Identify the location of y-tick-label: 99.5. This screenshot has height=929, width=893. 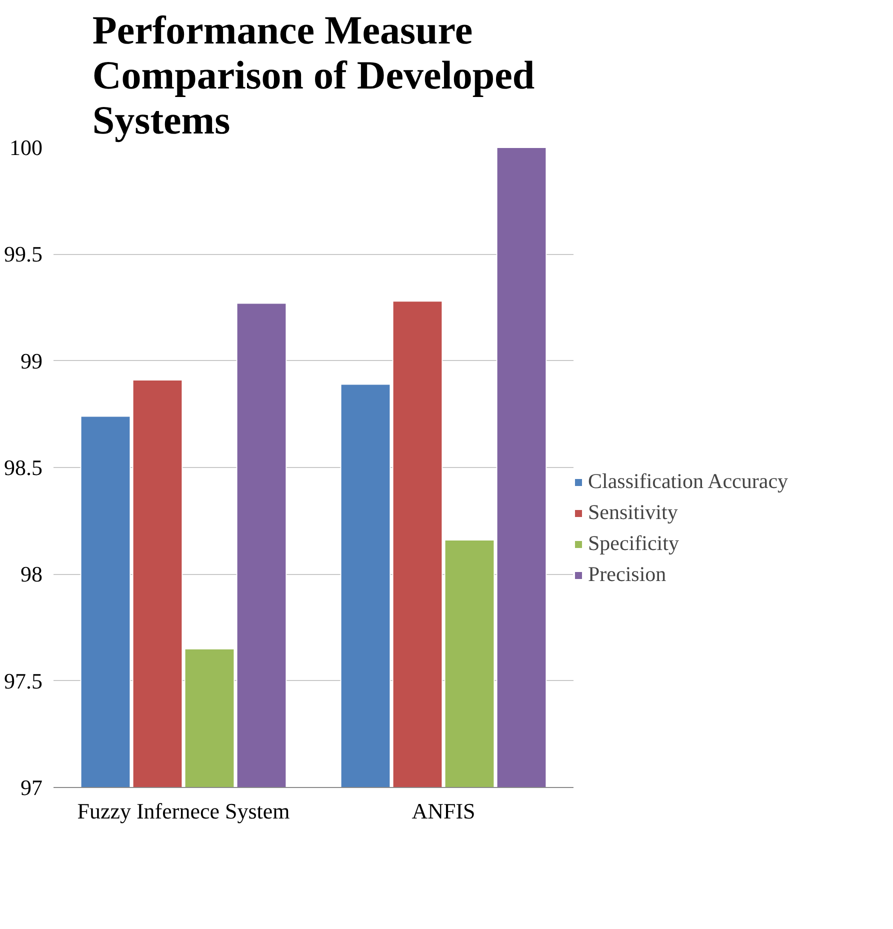
(23, 254).